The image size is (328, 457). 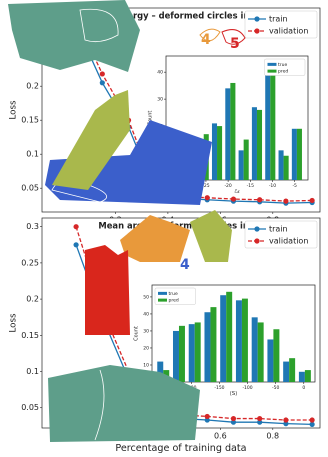 I want to click on x-tick-label: -5, so click(x=294, y=186).